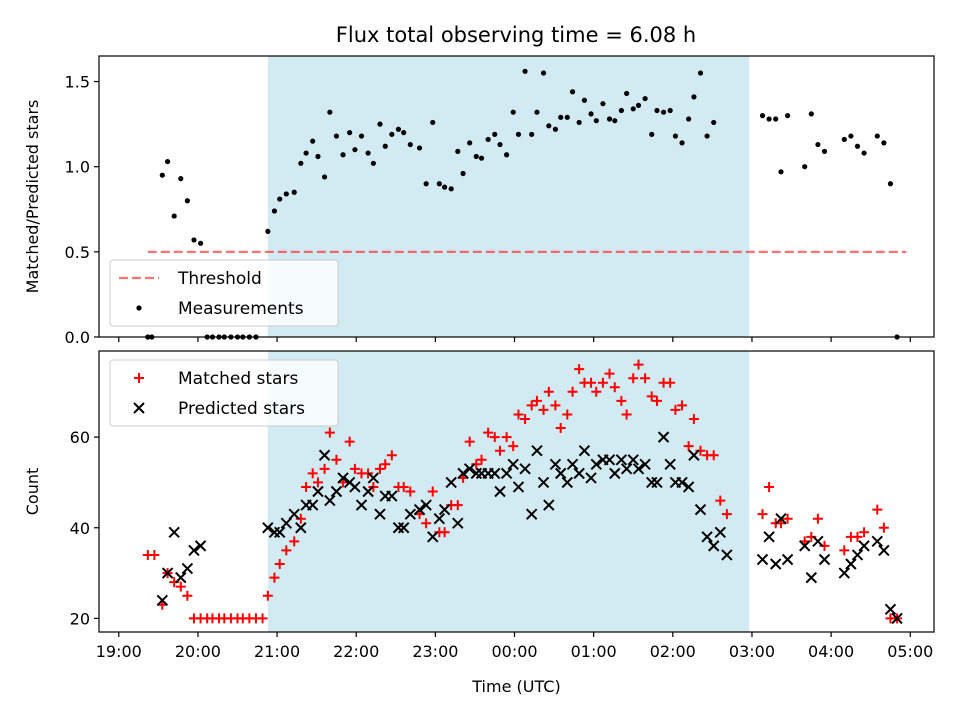 Image resolution: width=960 pixels, height=720 pixels. What do you see at coordinates (516, 35) in the screenshot?
I see `chart-title: Flux total observing time = 6.08 h` at bounding box center [516, 35].